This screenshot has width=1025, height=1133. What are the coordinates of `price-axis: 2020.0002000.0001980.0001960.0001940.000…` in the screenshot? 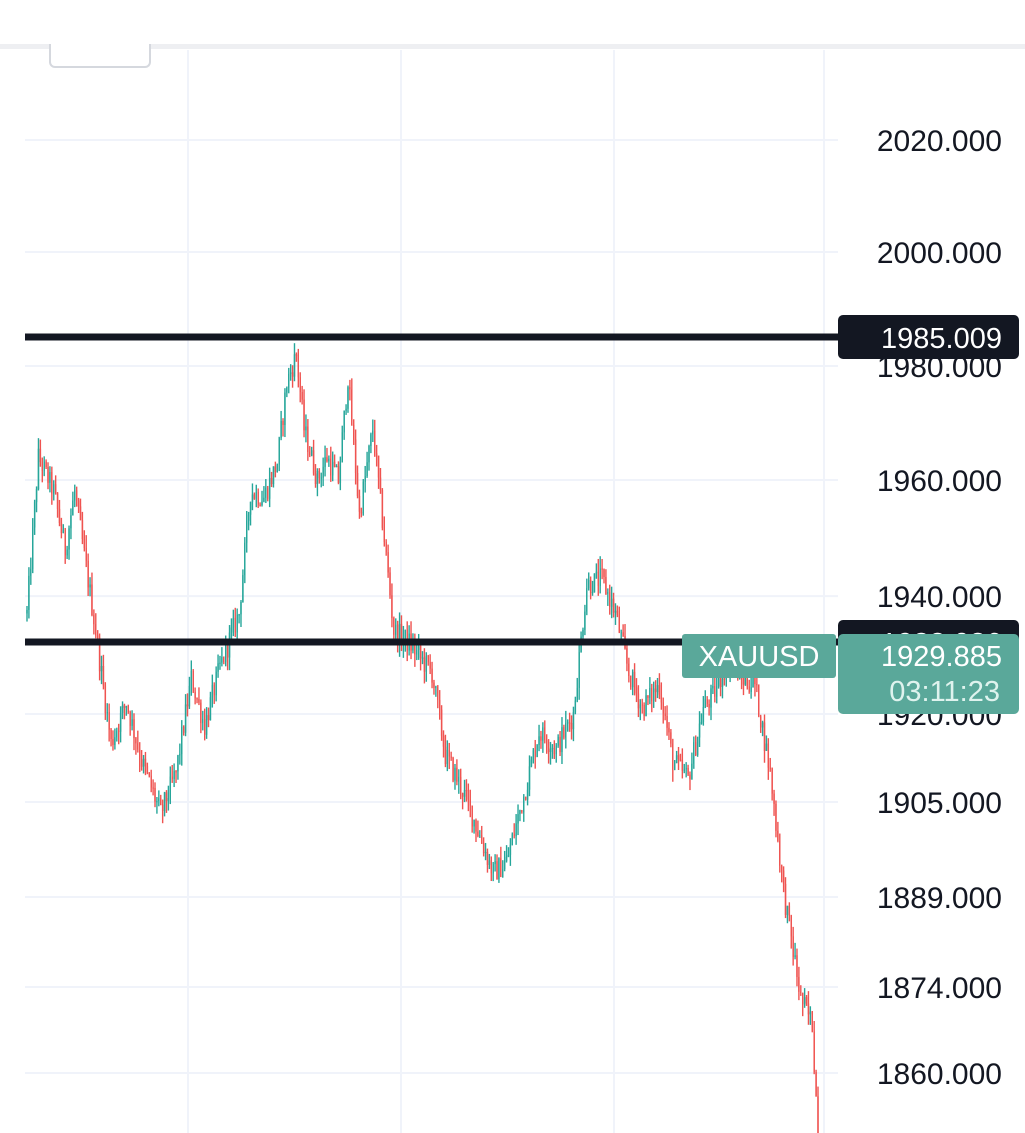 It's located at (939, 608).